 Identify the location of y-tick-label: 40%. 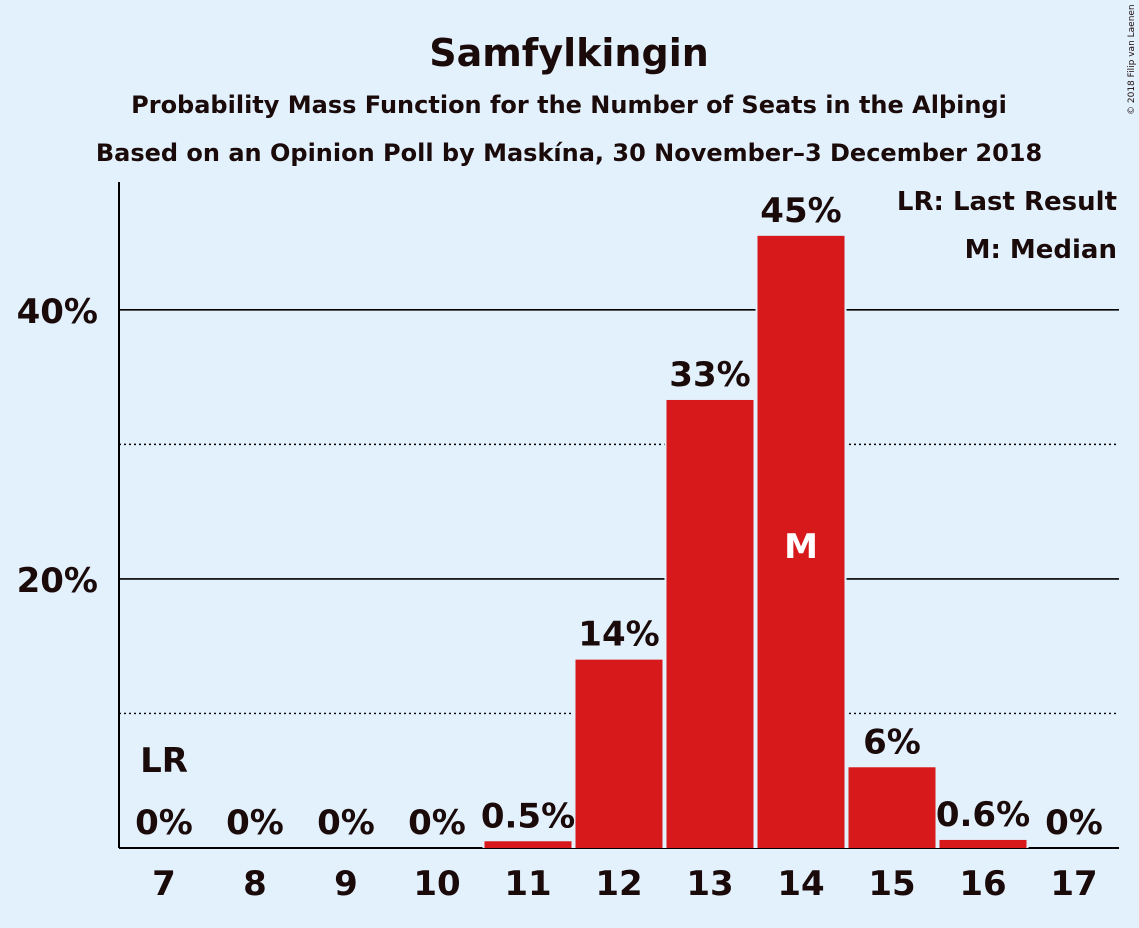
(57, 312).